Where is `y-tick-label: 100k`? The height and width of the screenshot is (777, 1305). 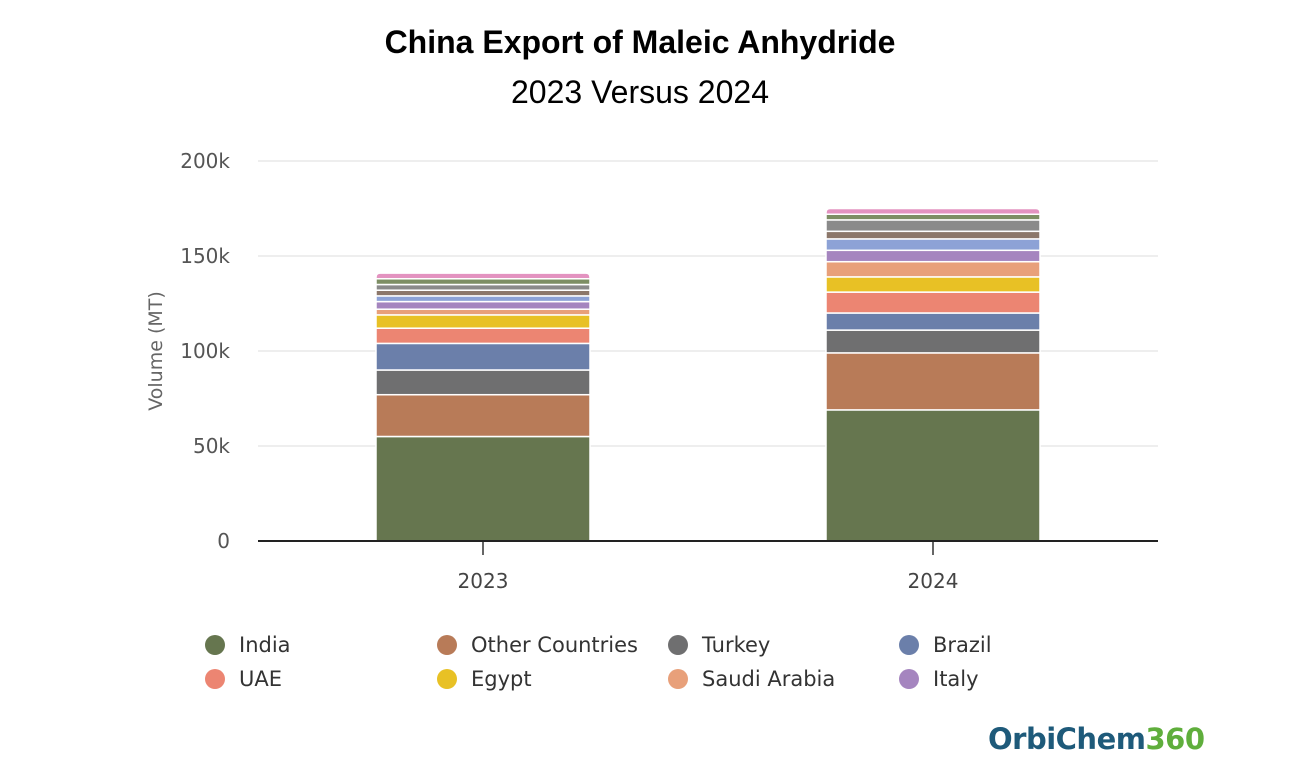
y-tick-label: 100k is located at coordinates (205, 351).